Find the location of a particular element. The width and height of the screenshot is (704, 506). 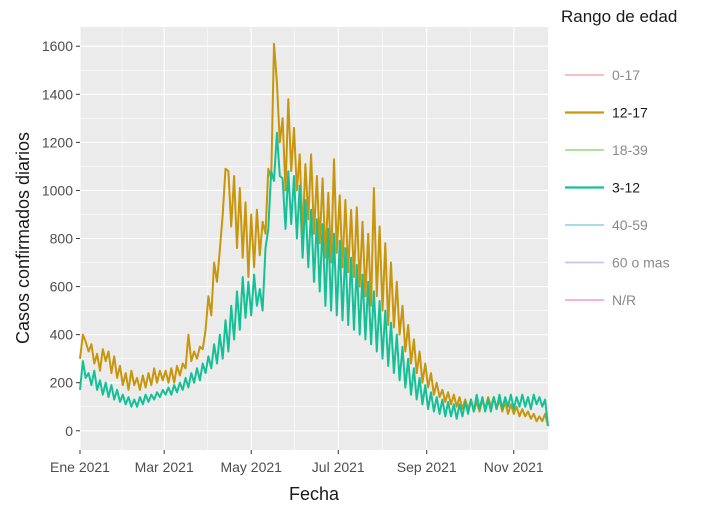

y-tick-label: 200 is located at coordinates (62, 383).